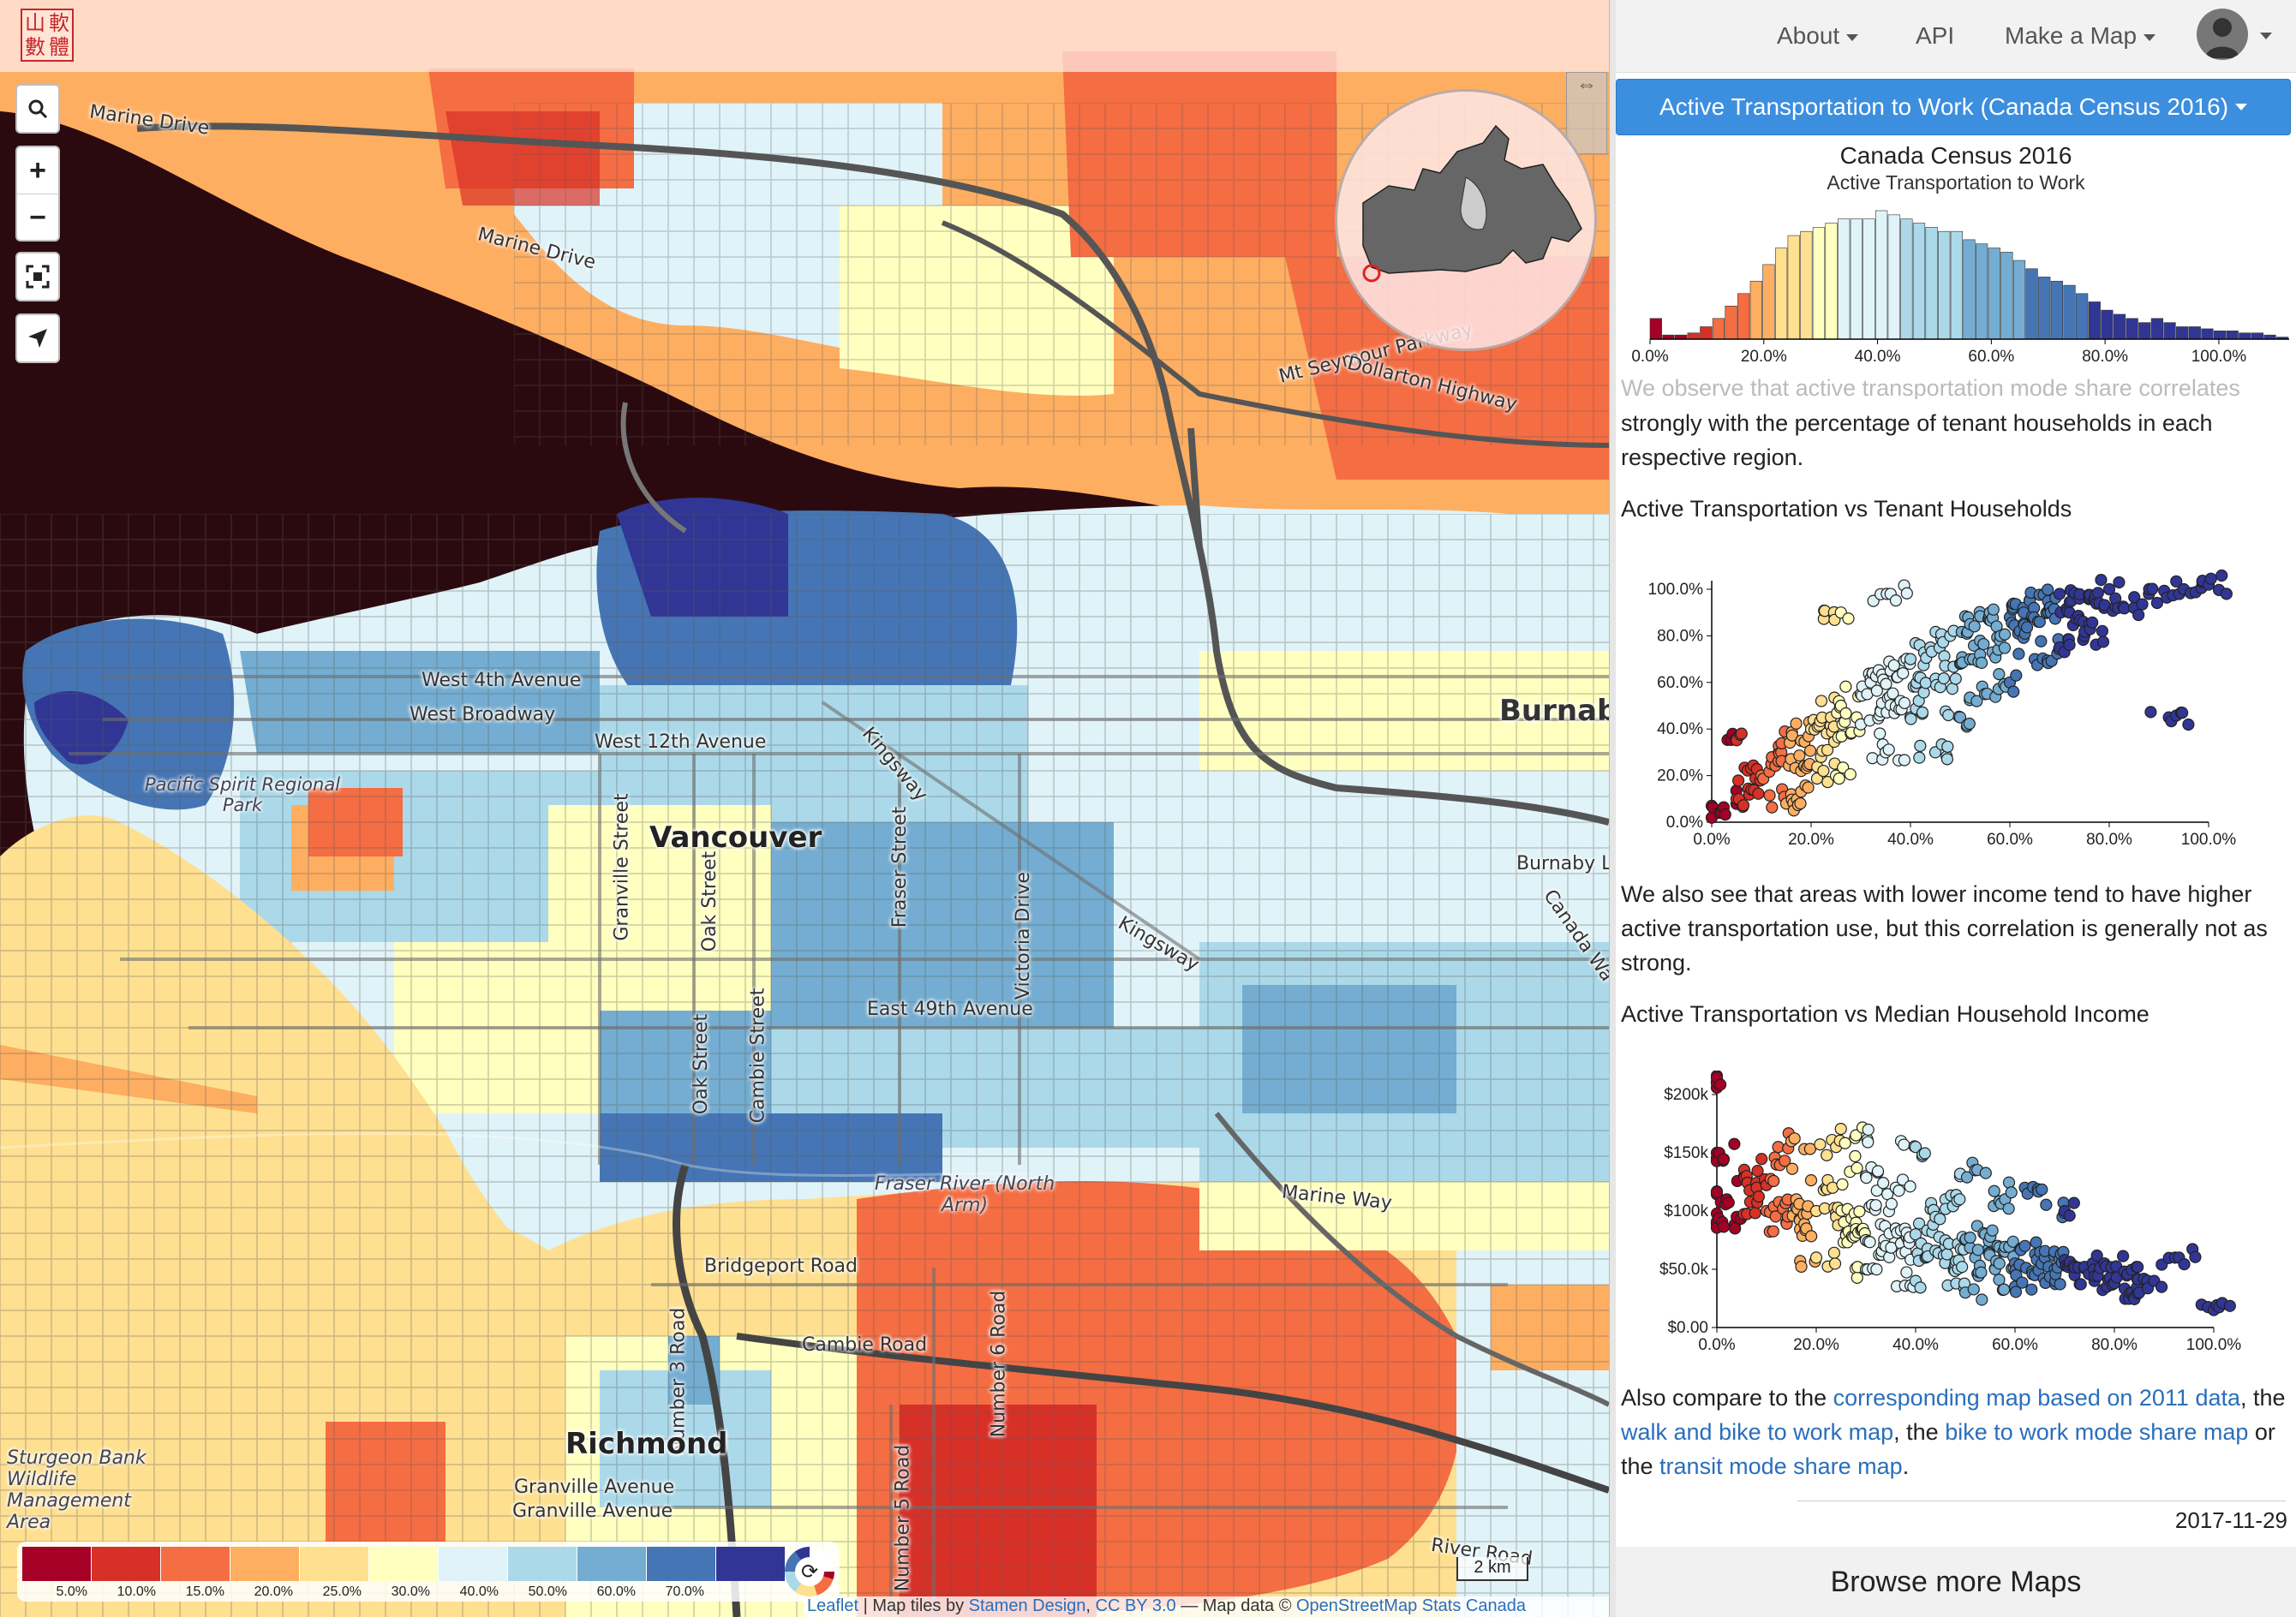 The width and height of the screenshot is (2296, 1617). I want to click on compare-text: , the, so click(1919, 1432).